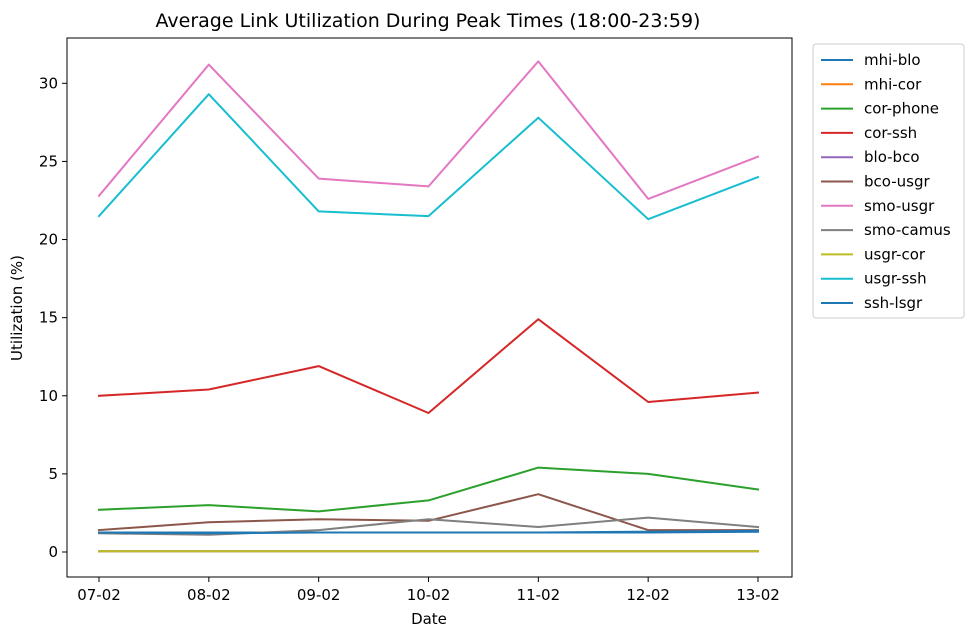 Image resolution: width=974 pixels, height=638 pixels. I want to click on x-axis: 07-02 08-02 09-02 10-02 11-02 12-02 13-02, so click(428, 590).